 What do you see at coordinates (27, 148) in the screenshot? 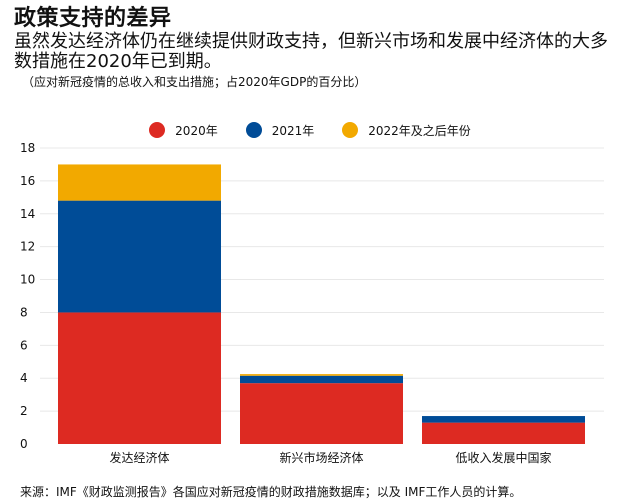
I see `y-tick-label: 18` at bounding box center [27, 148].